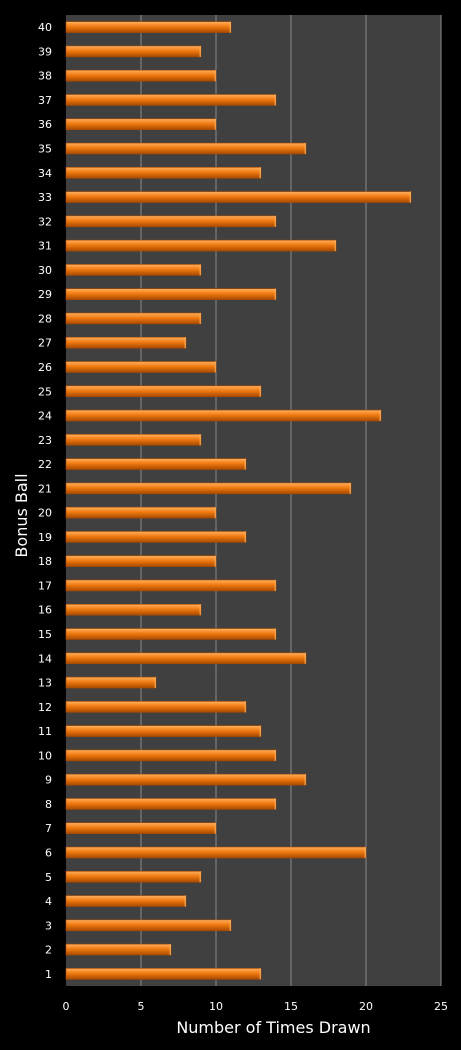 The image size is (461, 1050). What do you see at coordinates (291, 1006) in the screenshot?
I see `x-tick-label: 15` at bounding box center [291, 1006].